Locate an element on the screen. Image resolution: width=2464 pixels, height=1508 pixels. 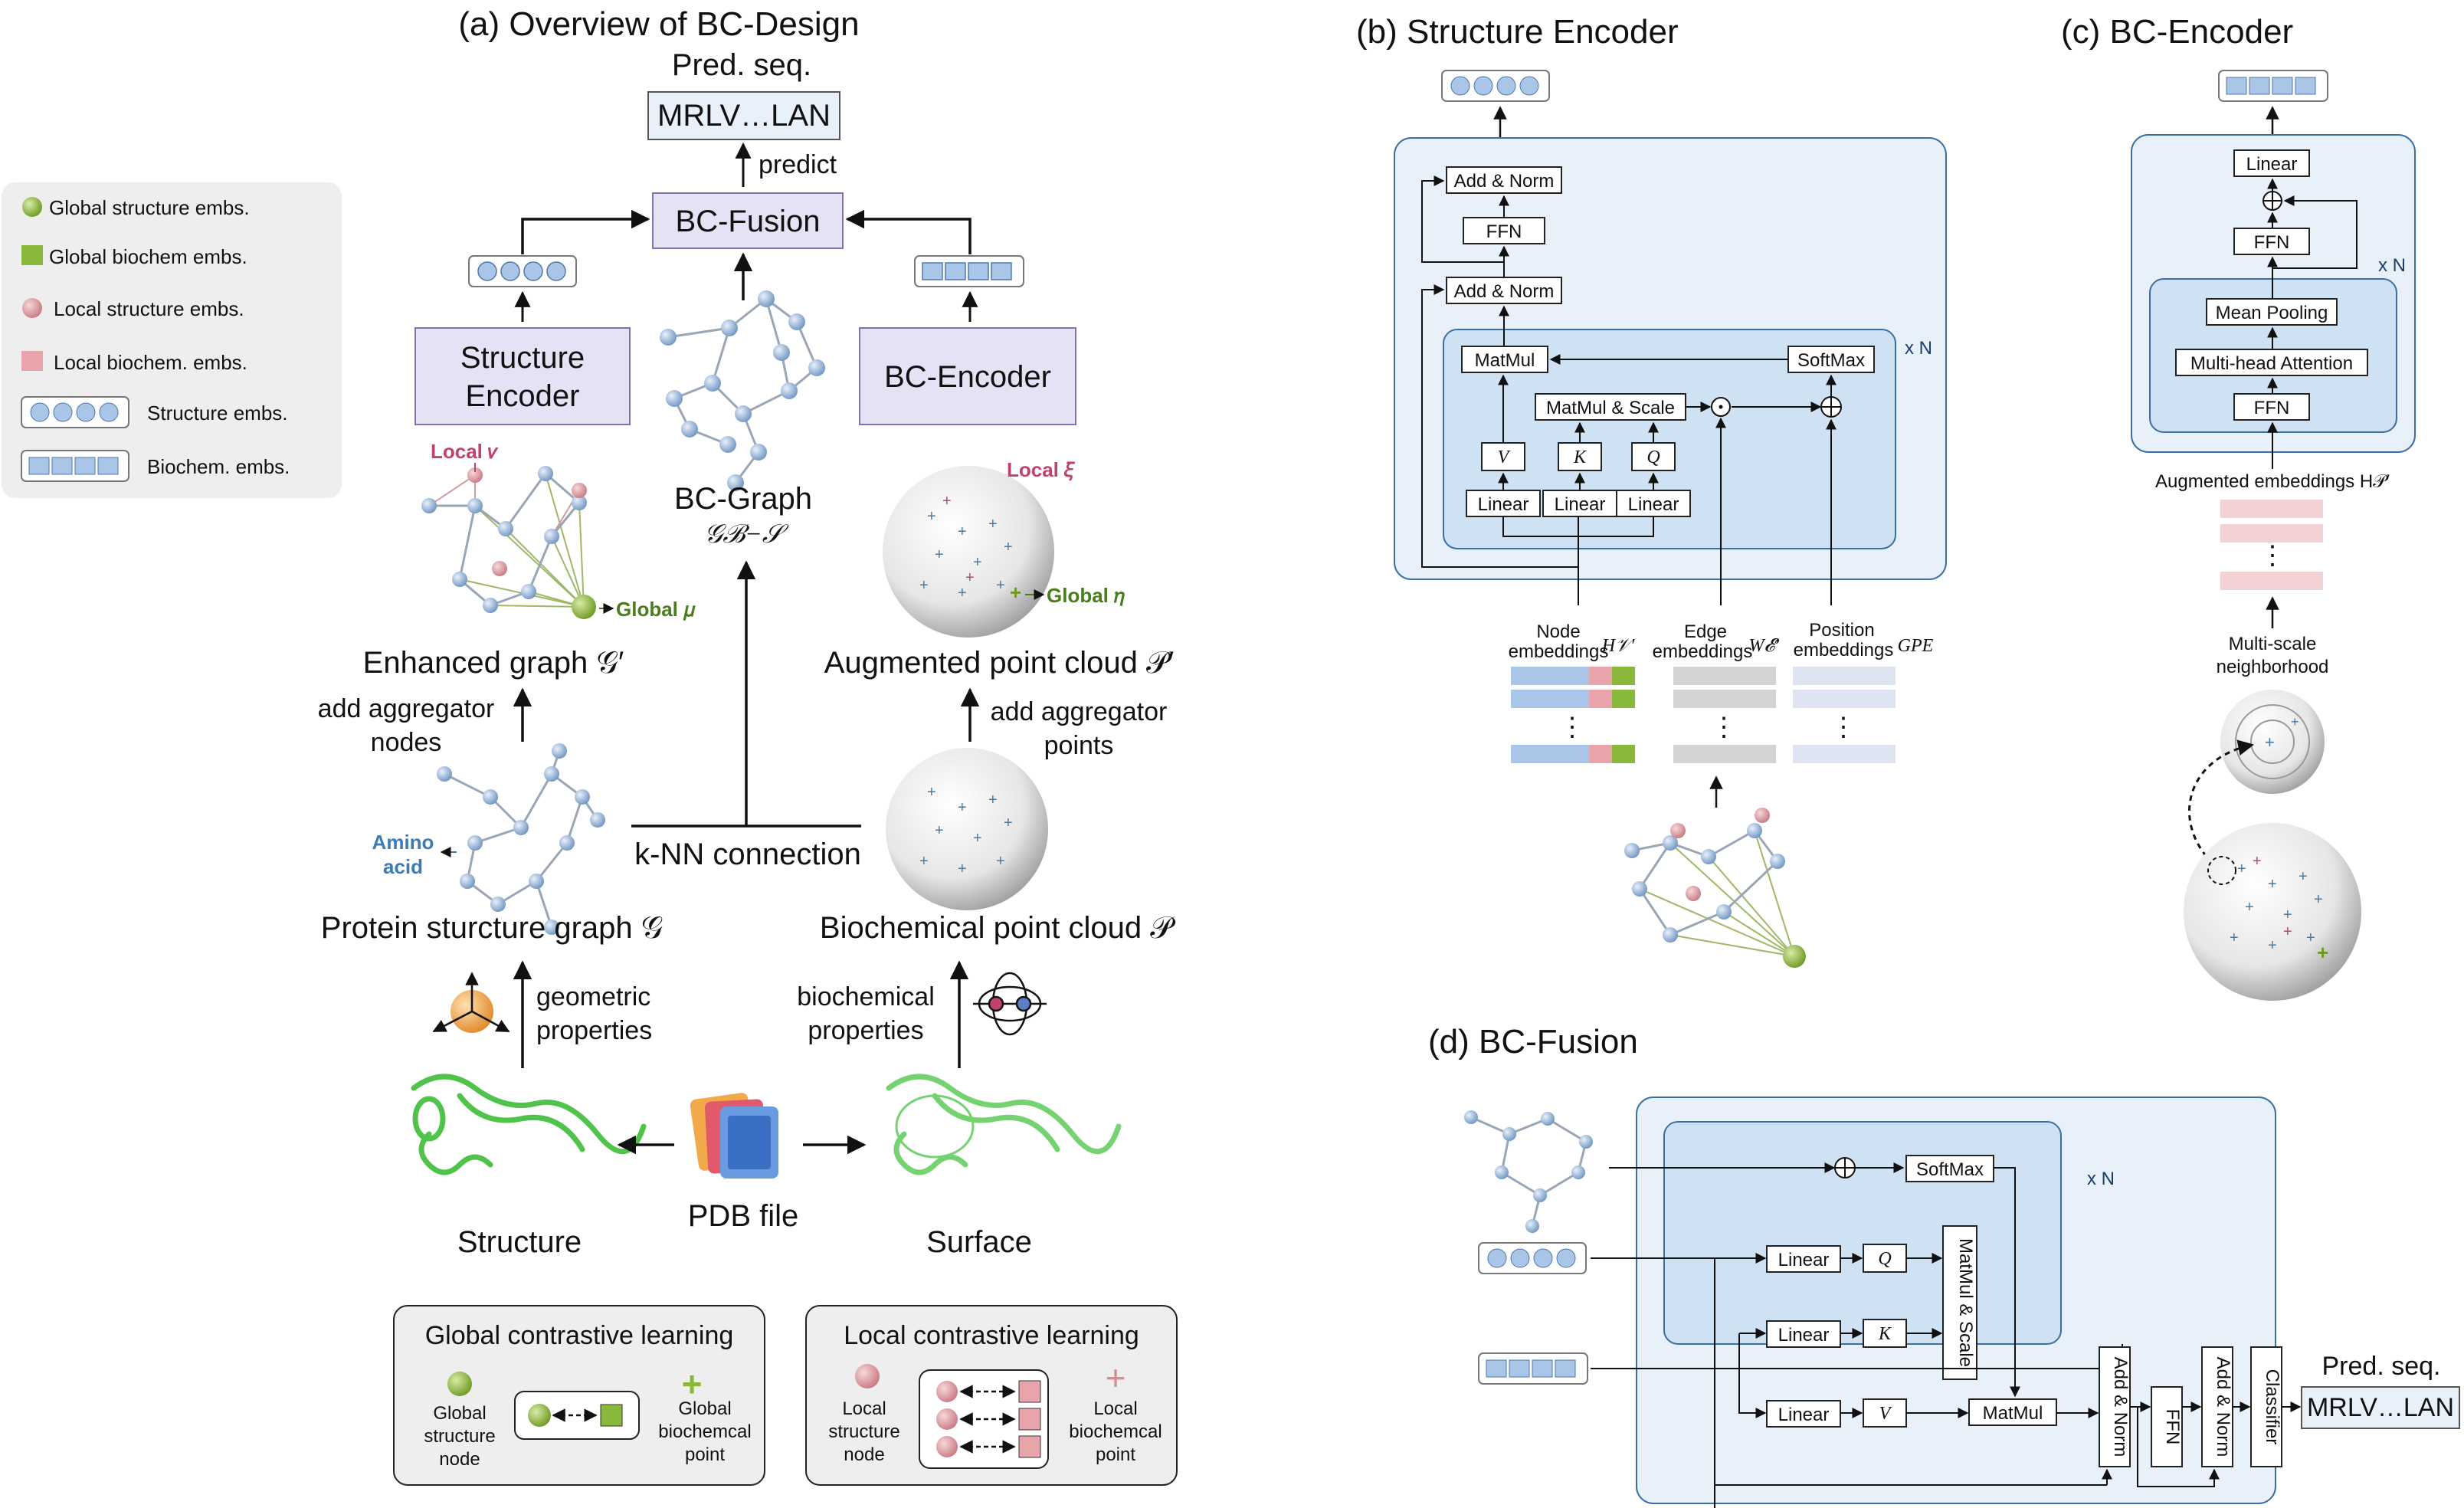
b-dots-2: ⋮ is located at coordinates (1724, 727).